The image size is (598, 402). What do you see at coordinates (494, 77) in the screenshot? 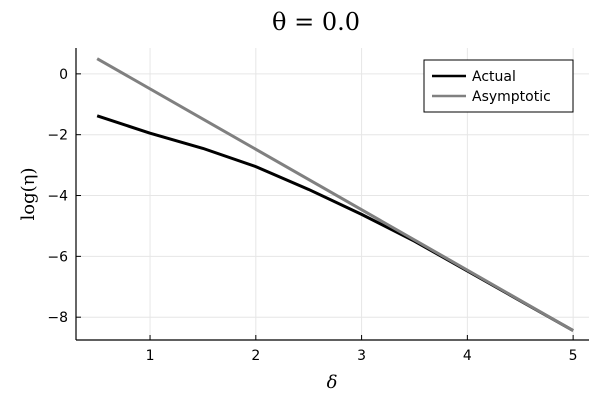
I see `legend-label-actual: Actual` at bounding box center [494, 77].